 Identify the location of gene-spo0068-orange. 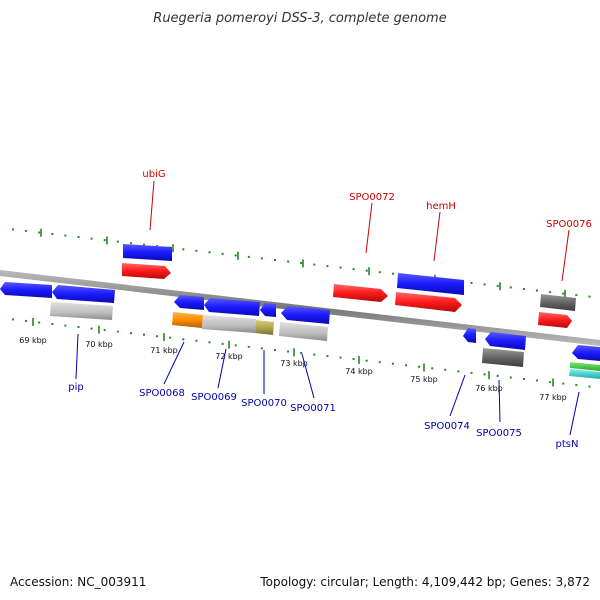
(187, 320).